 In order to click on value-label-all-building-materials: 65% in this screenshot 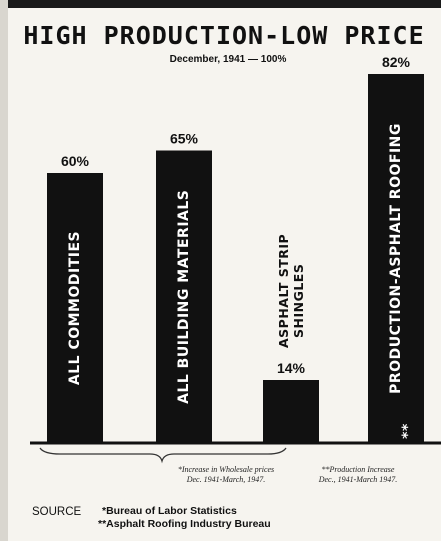, I will do `click(184, 139)`.